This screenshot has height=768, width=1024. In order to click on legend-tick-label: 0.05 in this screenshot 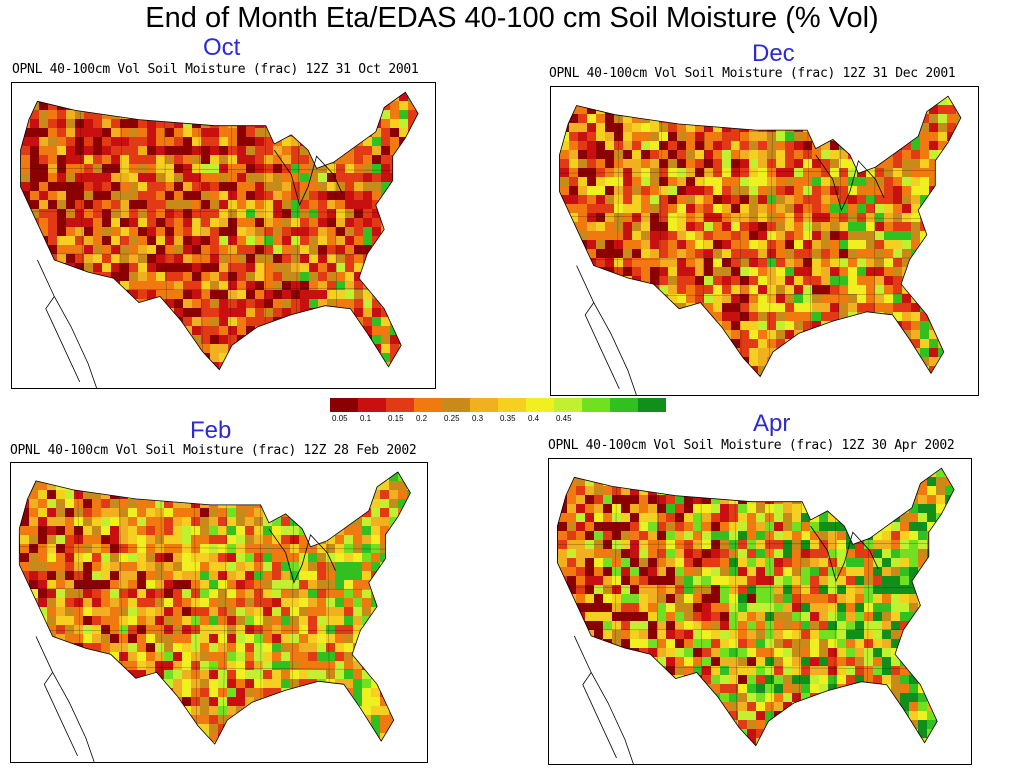, I will do `click(340, 418)`.